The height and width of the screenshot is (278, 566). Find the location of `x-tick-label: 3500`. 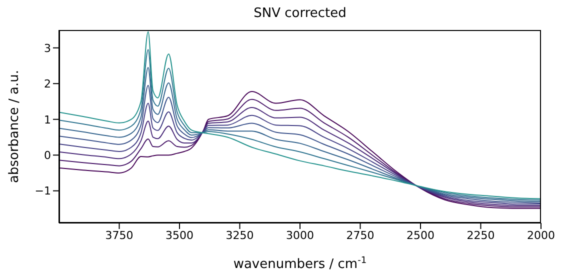

x-tick-label: 3500 is located at coordinates (180, 235).